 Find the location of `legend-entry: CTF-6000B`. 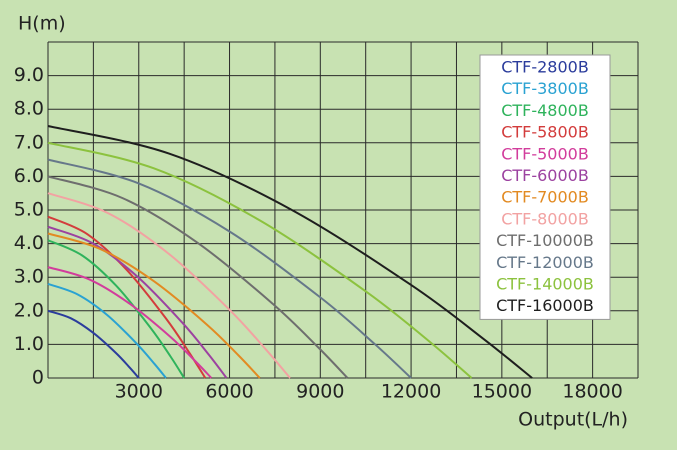

legend-entry: CTF-6000B is located at coordinates (545, 175).